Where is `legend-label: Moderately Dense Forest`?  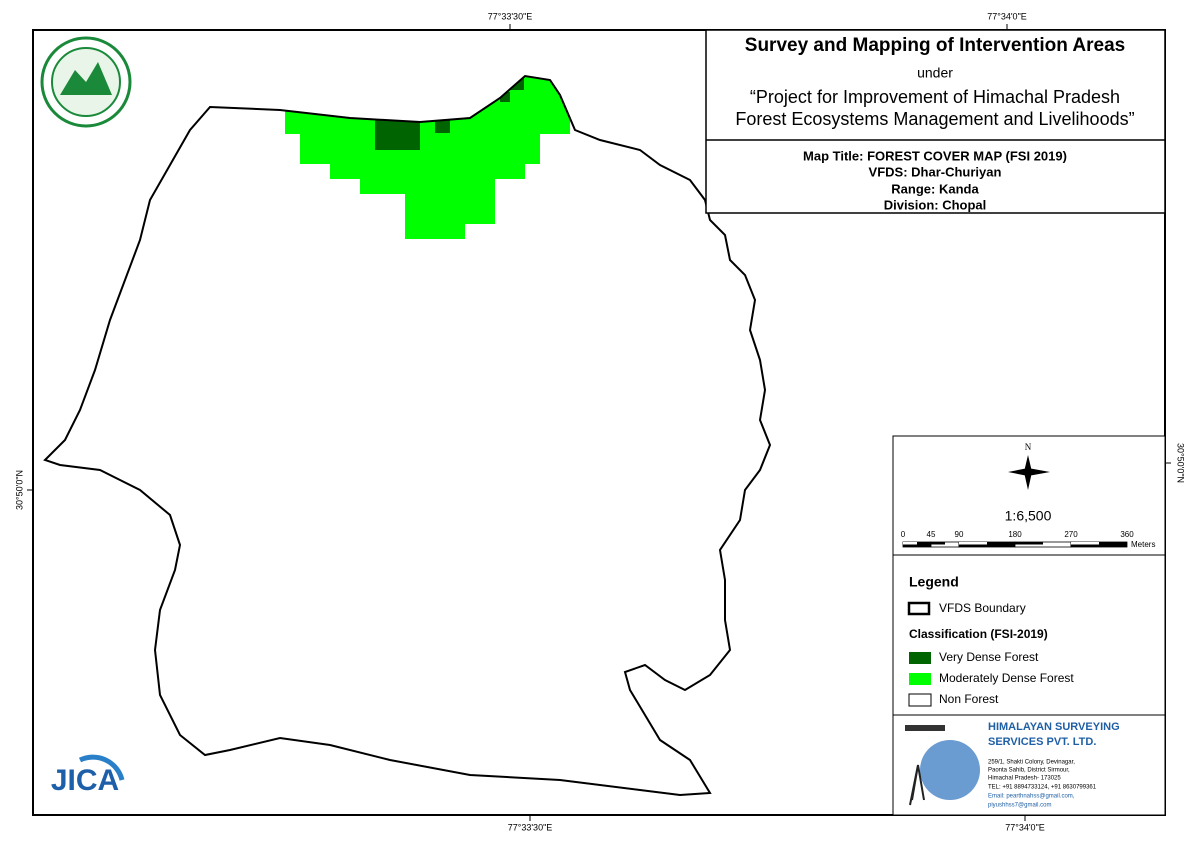 legend-label: Moderately Dense Forest is located at coordinates (1006, 678).